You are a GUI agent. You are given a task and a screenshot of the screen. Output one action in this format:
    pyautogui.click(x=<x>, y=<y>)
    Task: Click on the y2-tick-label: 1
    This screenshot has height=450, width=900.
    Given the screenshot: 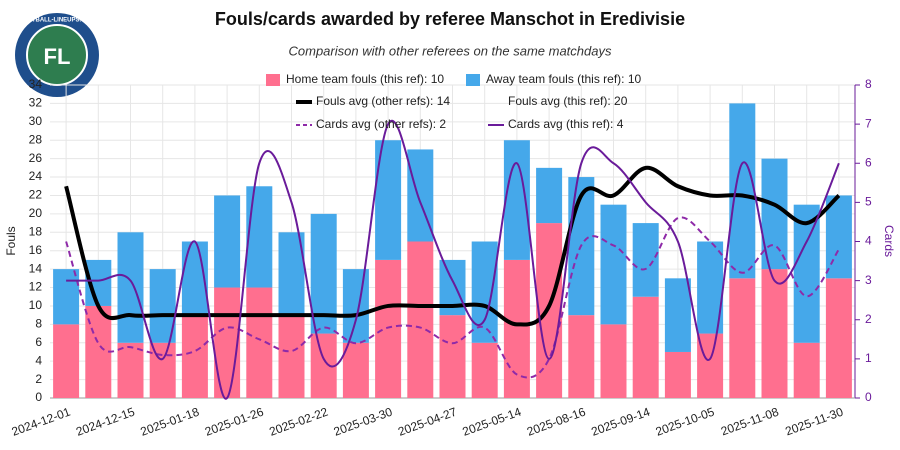 What is the action you would take?
    pyautogui.click(x=868, y=358)
    